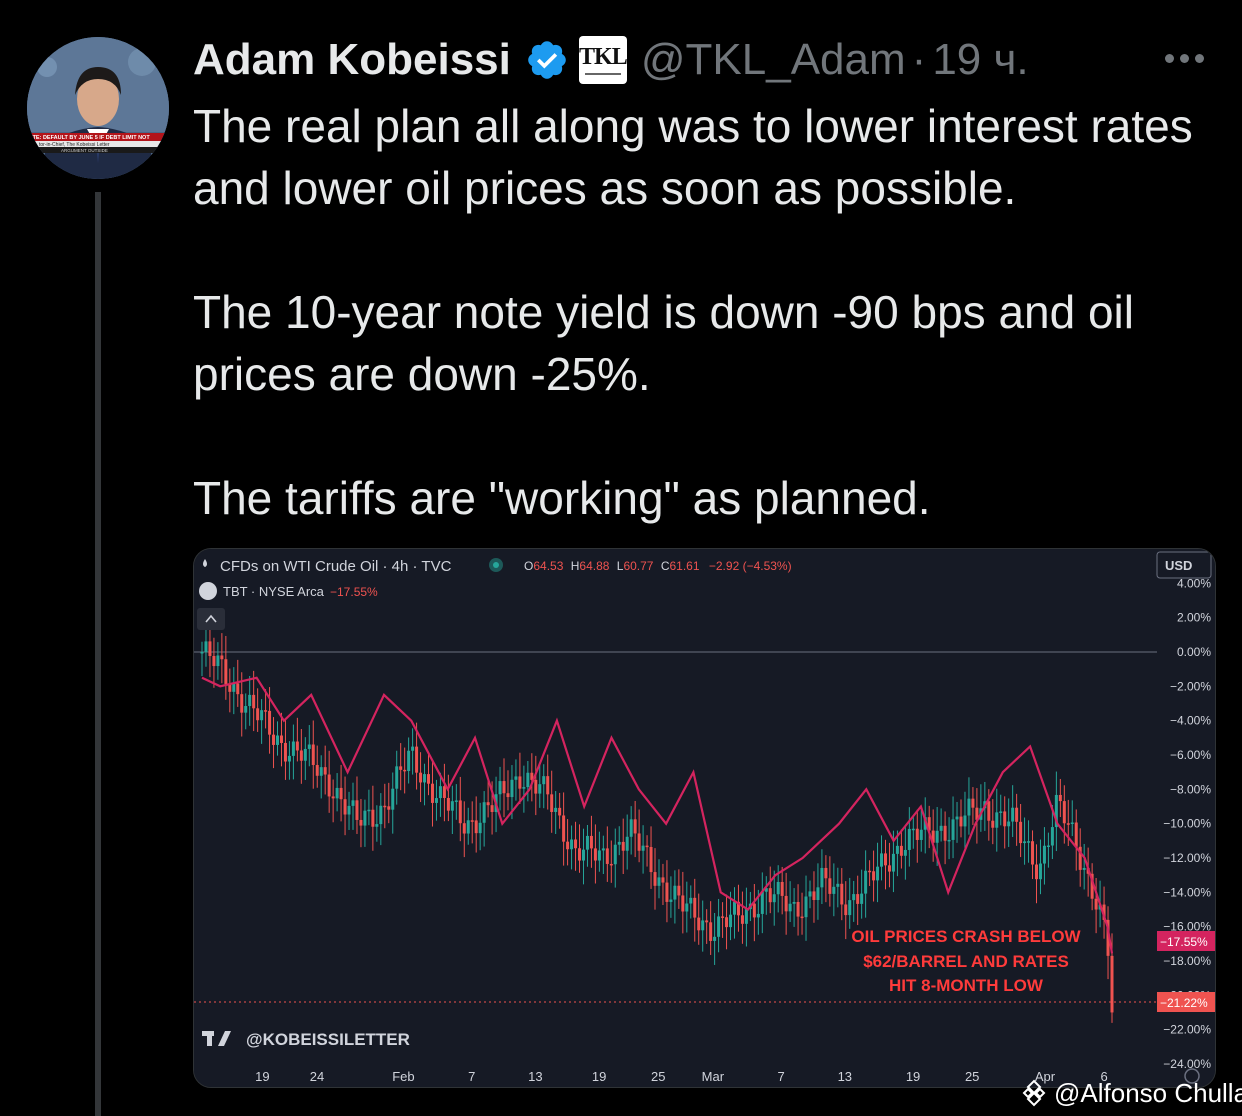  I want to click on affiliate-badge-text: TKL, so click(603, 57).